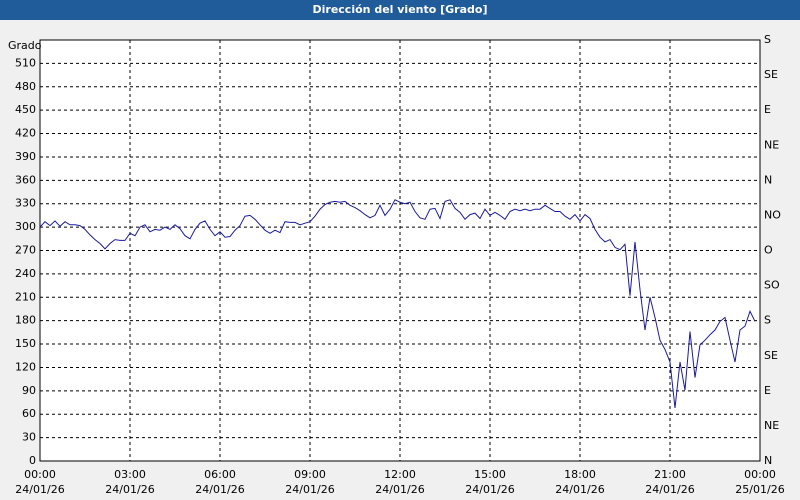  Describe the element at coordinates (768, 250) in the screenshot. I see `y2-tick-label: O` at that location.